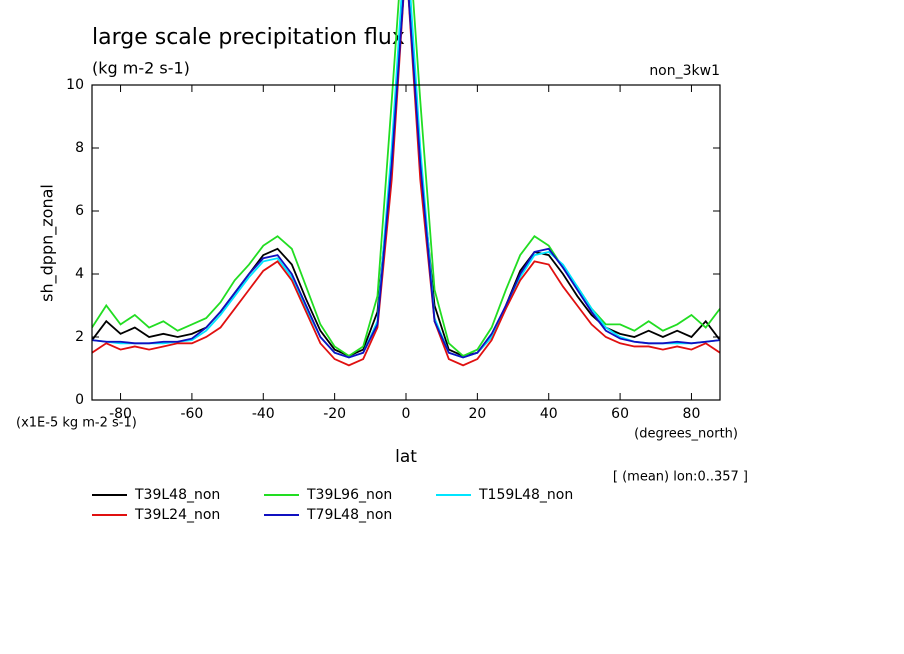 This screenshot has height=654, width=904. I want to click on x-tick-label: -20, so click(334, 414).